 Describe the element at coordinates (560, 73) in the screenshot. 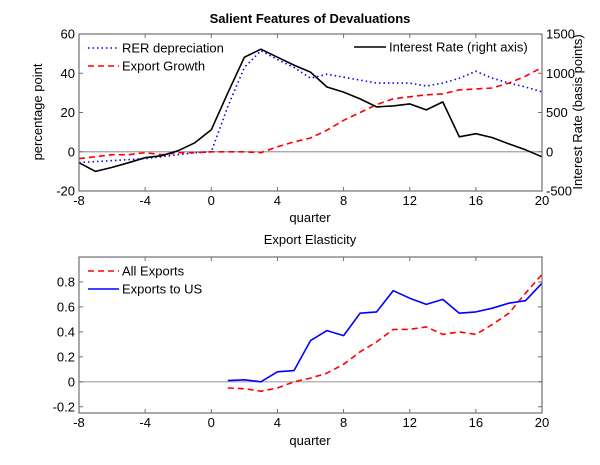

I see `y-tick-label-right: 1000` at that location.